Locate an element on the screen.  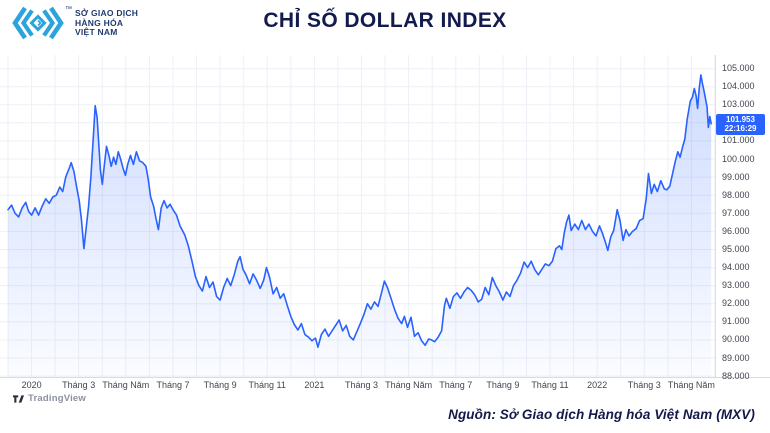
price-axis-label: 88.000 is located at coordinates (736, 375).